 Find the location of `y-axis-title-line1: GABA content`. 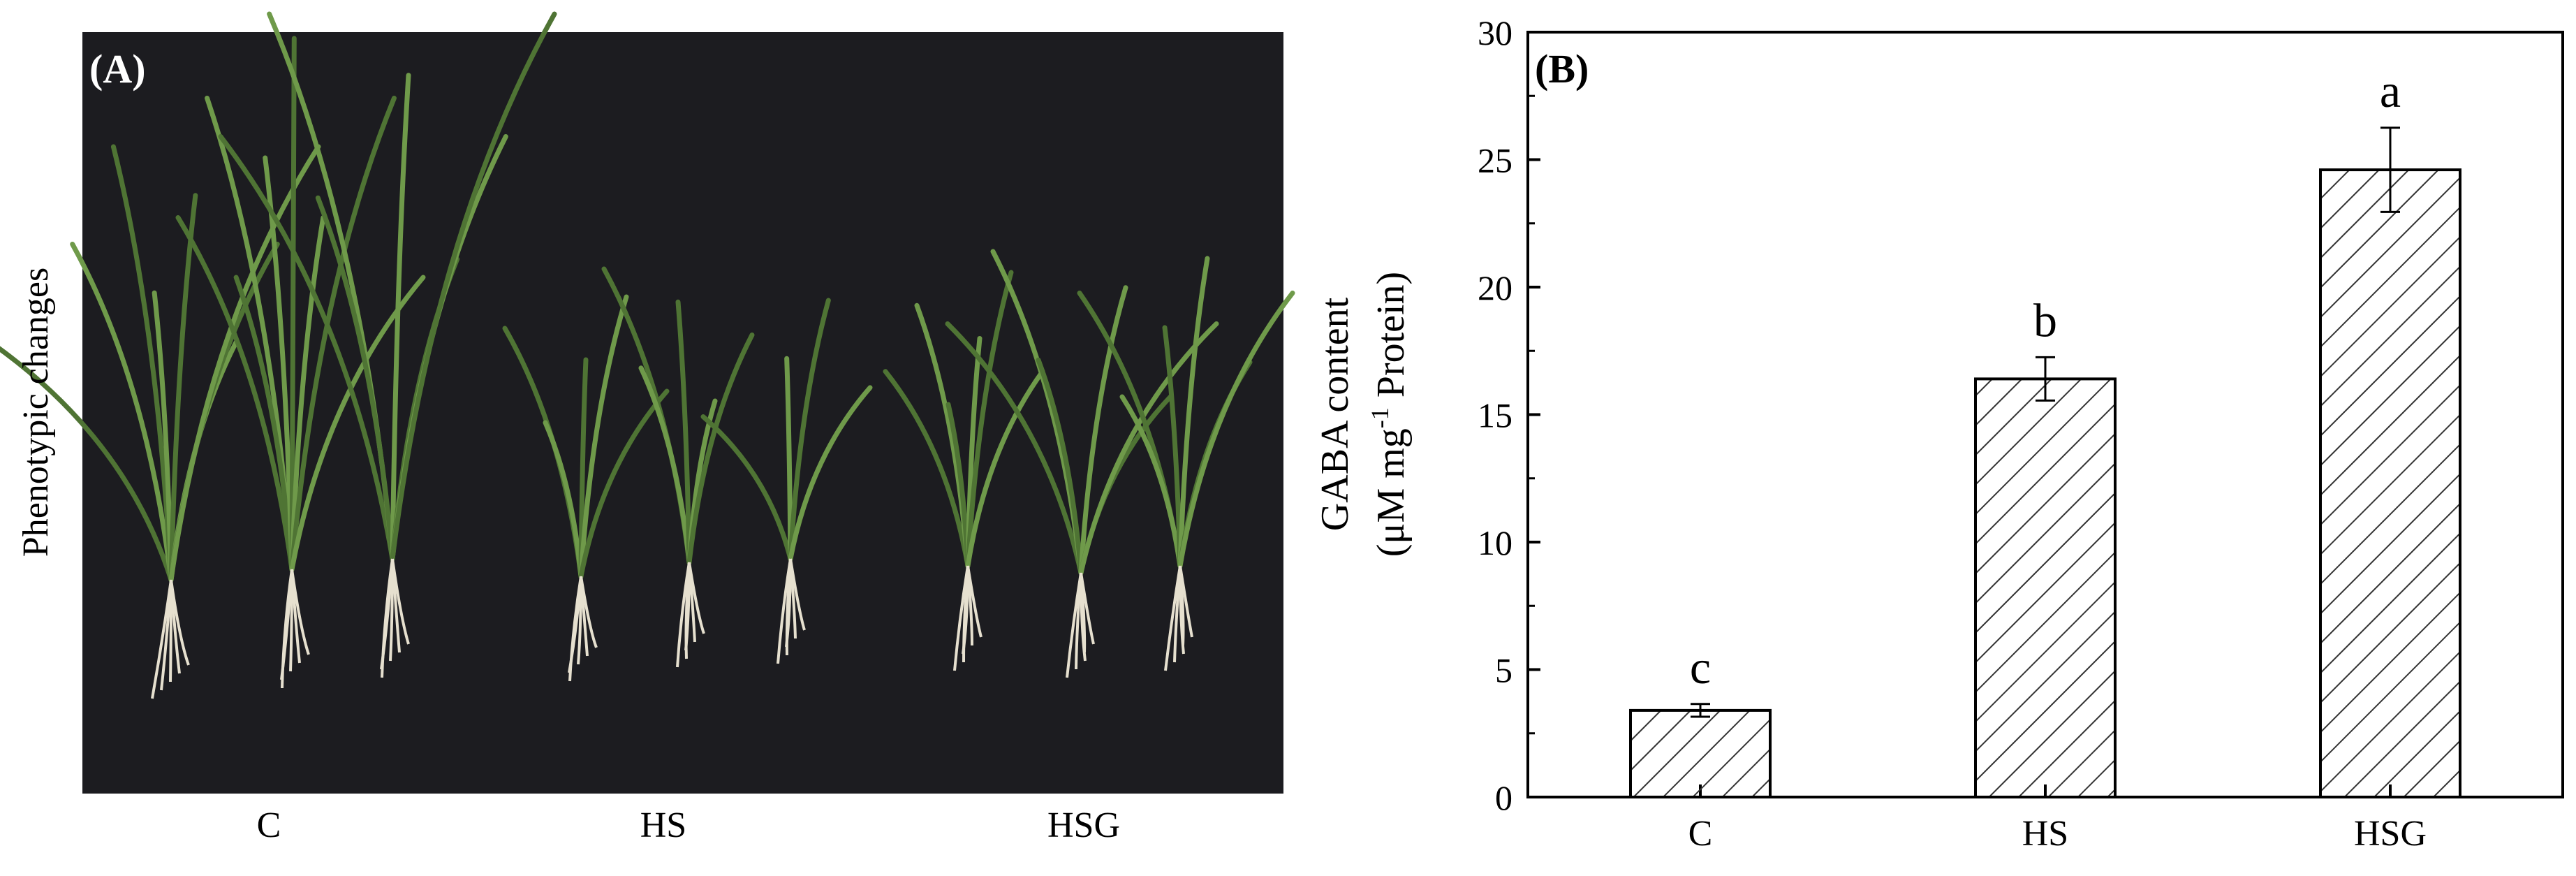

y-axis-title-line1: GABA content is located at coordinates (1335, 414).